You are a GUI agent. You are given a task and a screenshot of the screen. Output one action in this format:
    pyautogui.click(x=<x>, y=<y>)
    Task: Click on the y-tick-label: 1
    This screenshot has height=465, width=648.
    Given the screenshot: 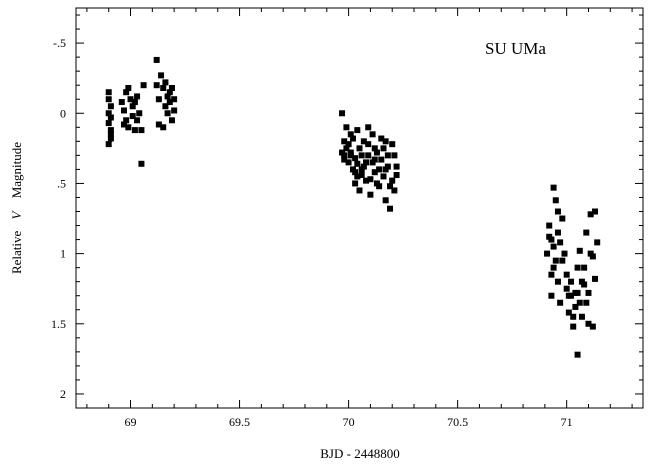 What is the action you would take?
    pyautogui.click(x=63, y=254)
    